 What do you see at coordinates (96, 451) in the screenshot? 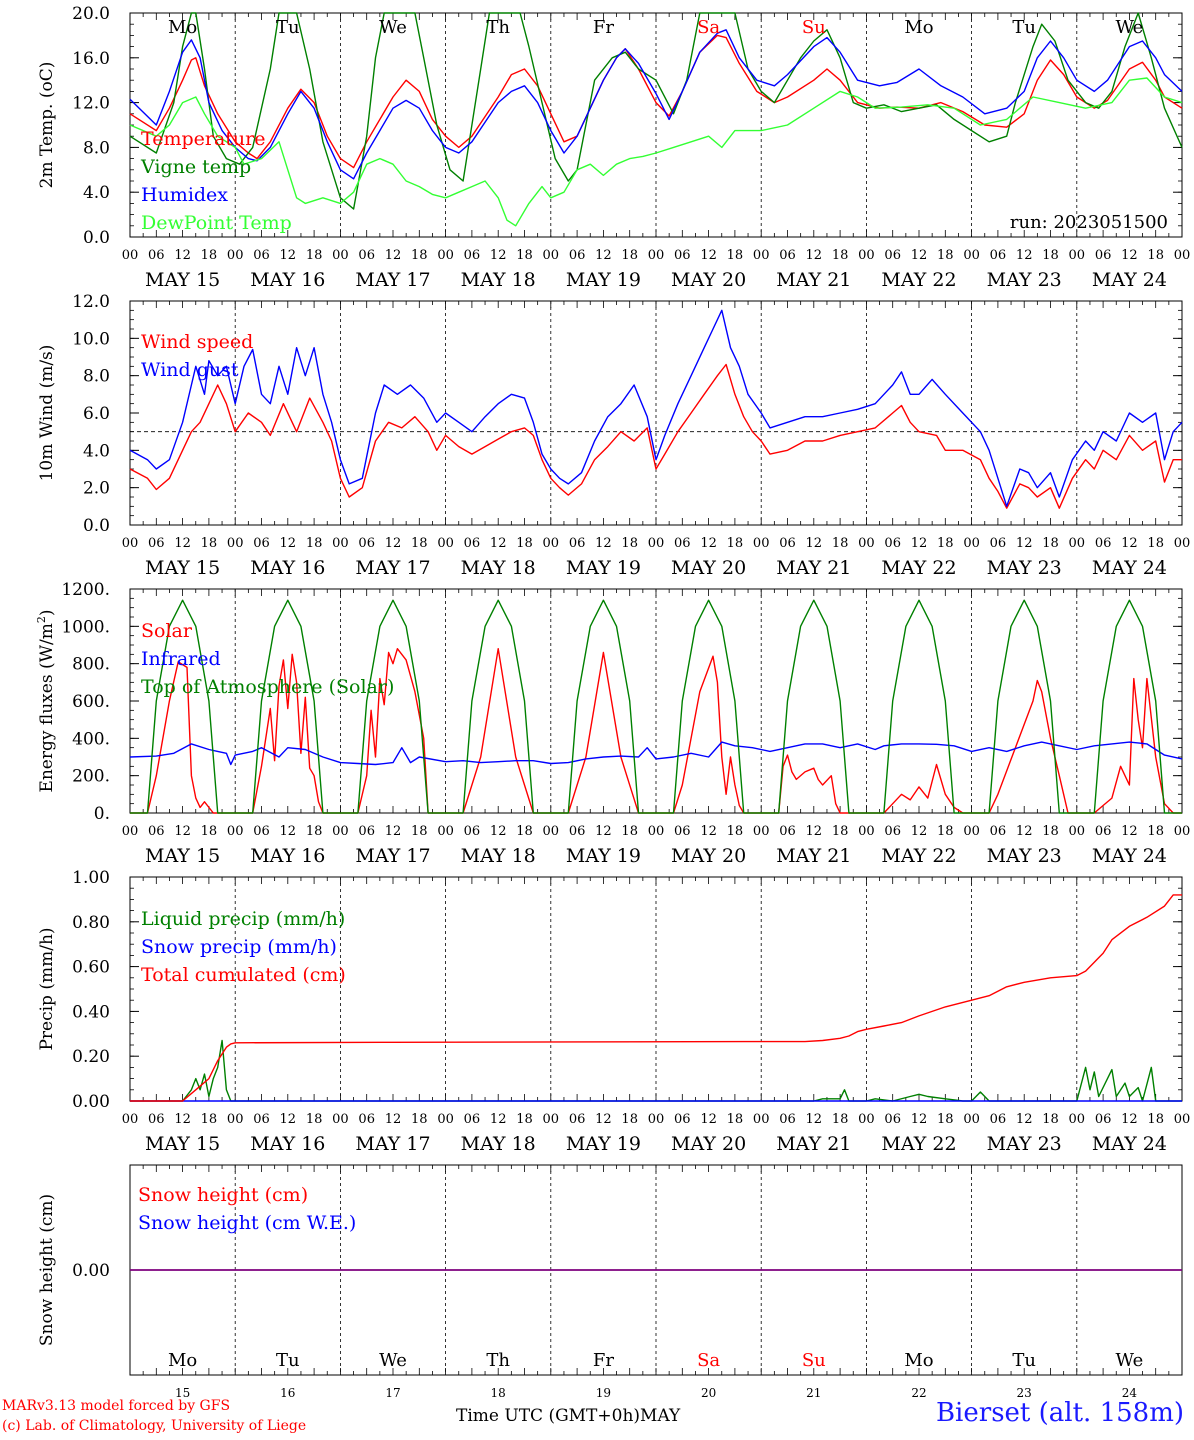
I see `y-tick-label: 4.0` at bounding box center [96, 451].